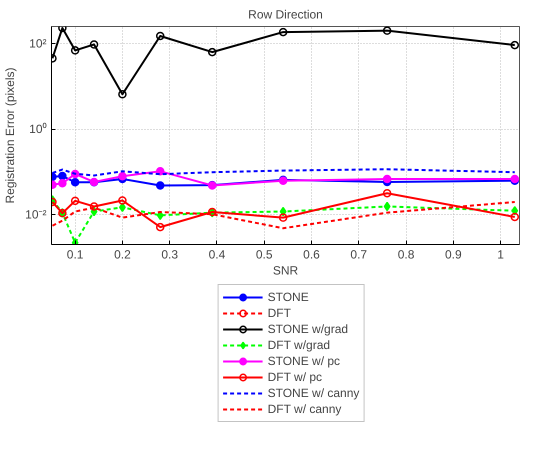 The image size is (533, 449). I want to click on y-axis-title: Registration Error (pixels), so click(10, 135).